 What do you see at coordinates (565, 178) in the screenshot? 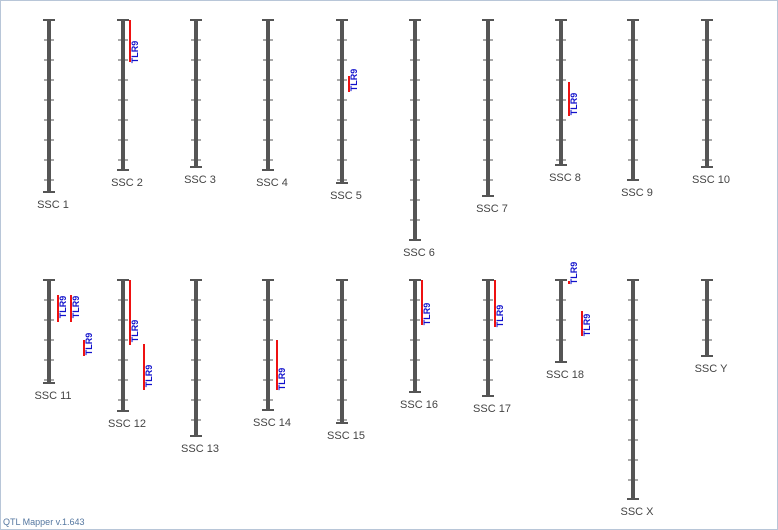
I see `chromosome-label: SSC 8` at bounding box center [565, 178].